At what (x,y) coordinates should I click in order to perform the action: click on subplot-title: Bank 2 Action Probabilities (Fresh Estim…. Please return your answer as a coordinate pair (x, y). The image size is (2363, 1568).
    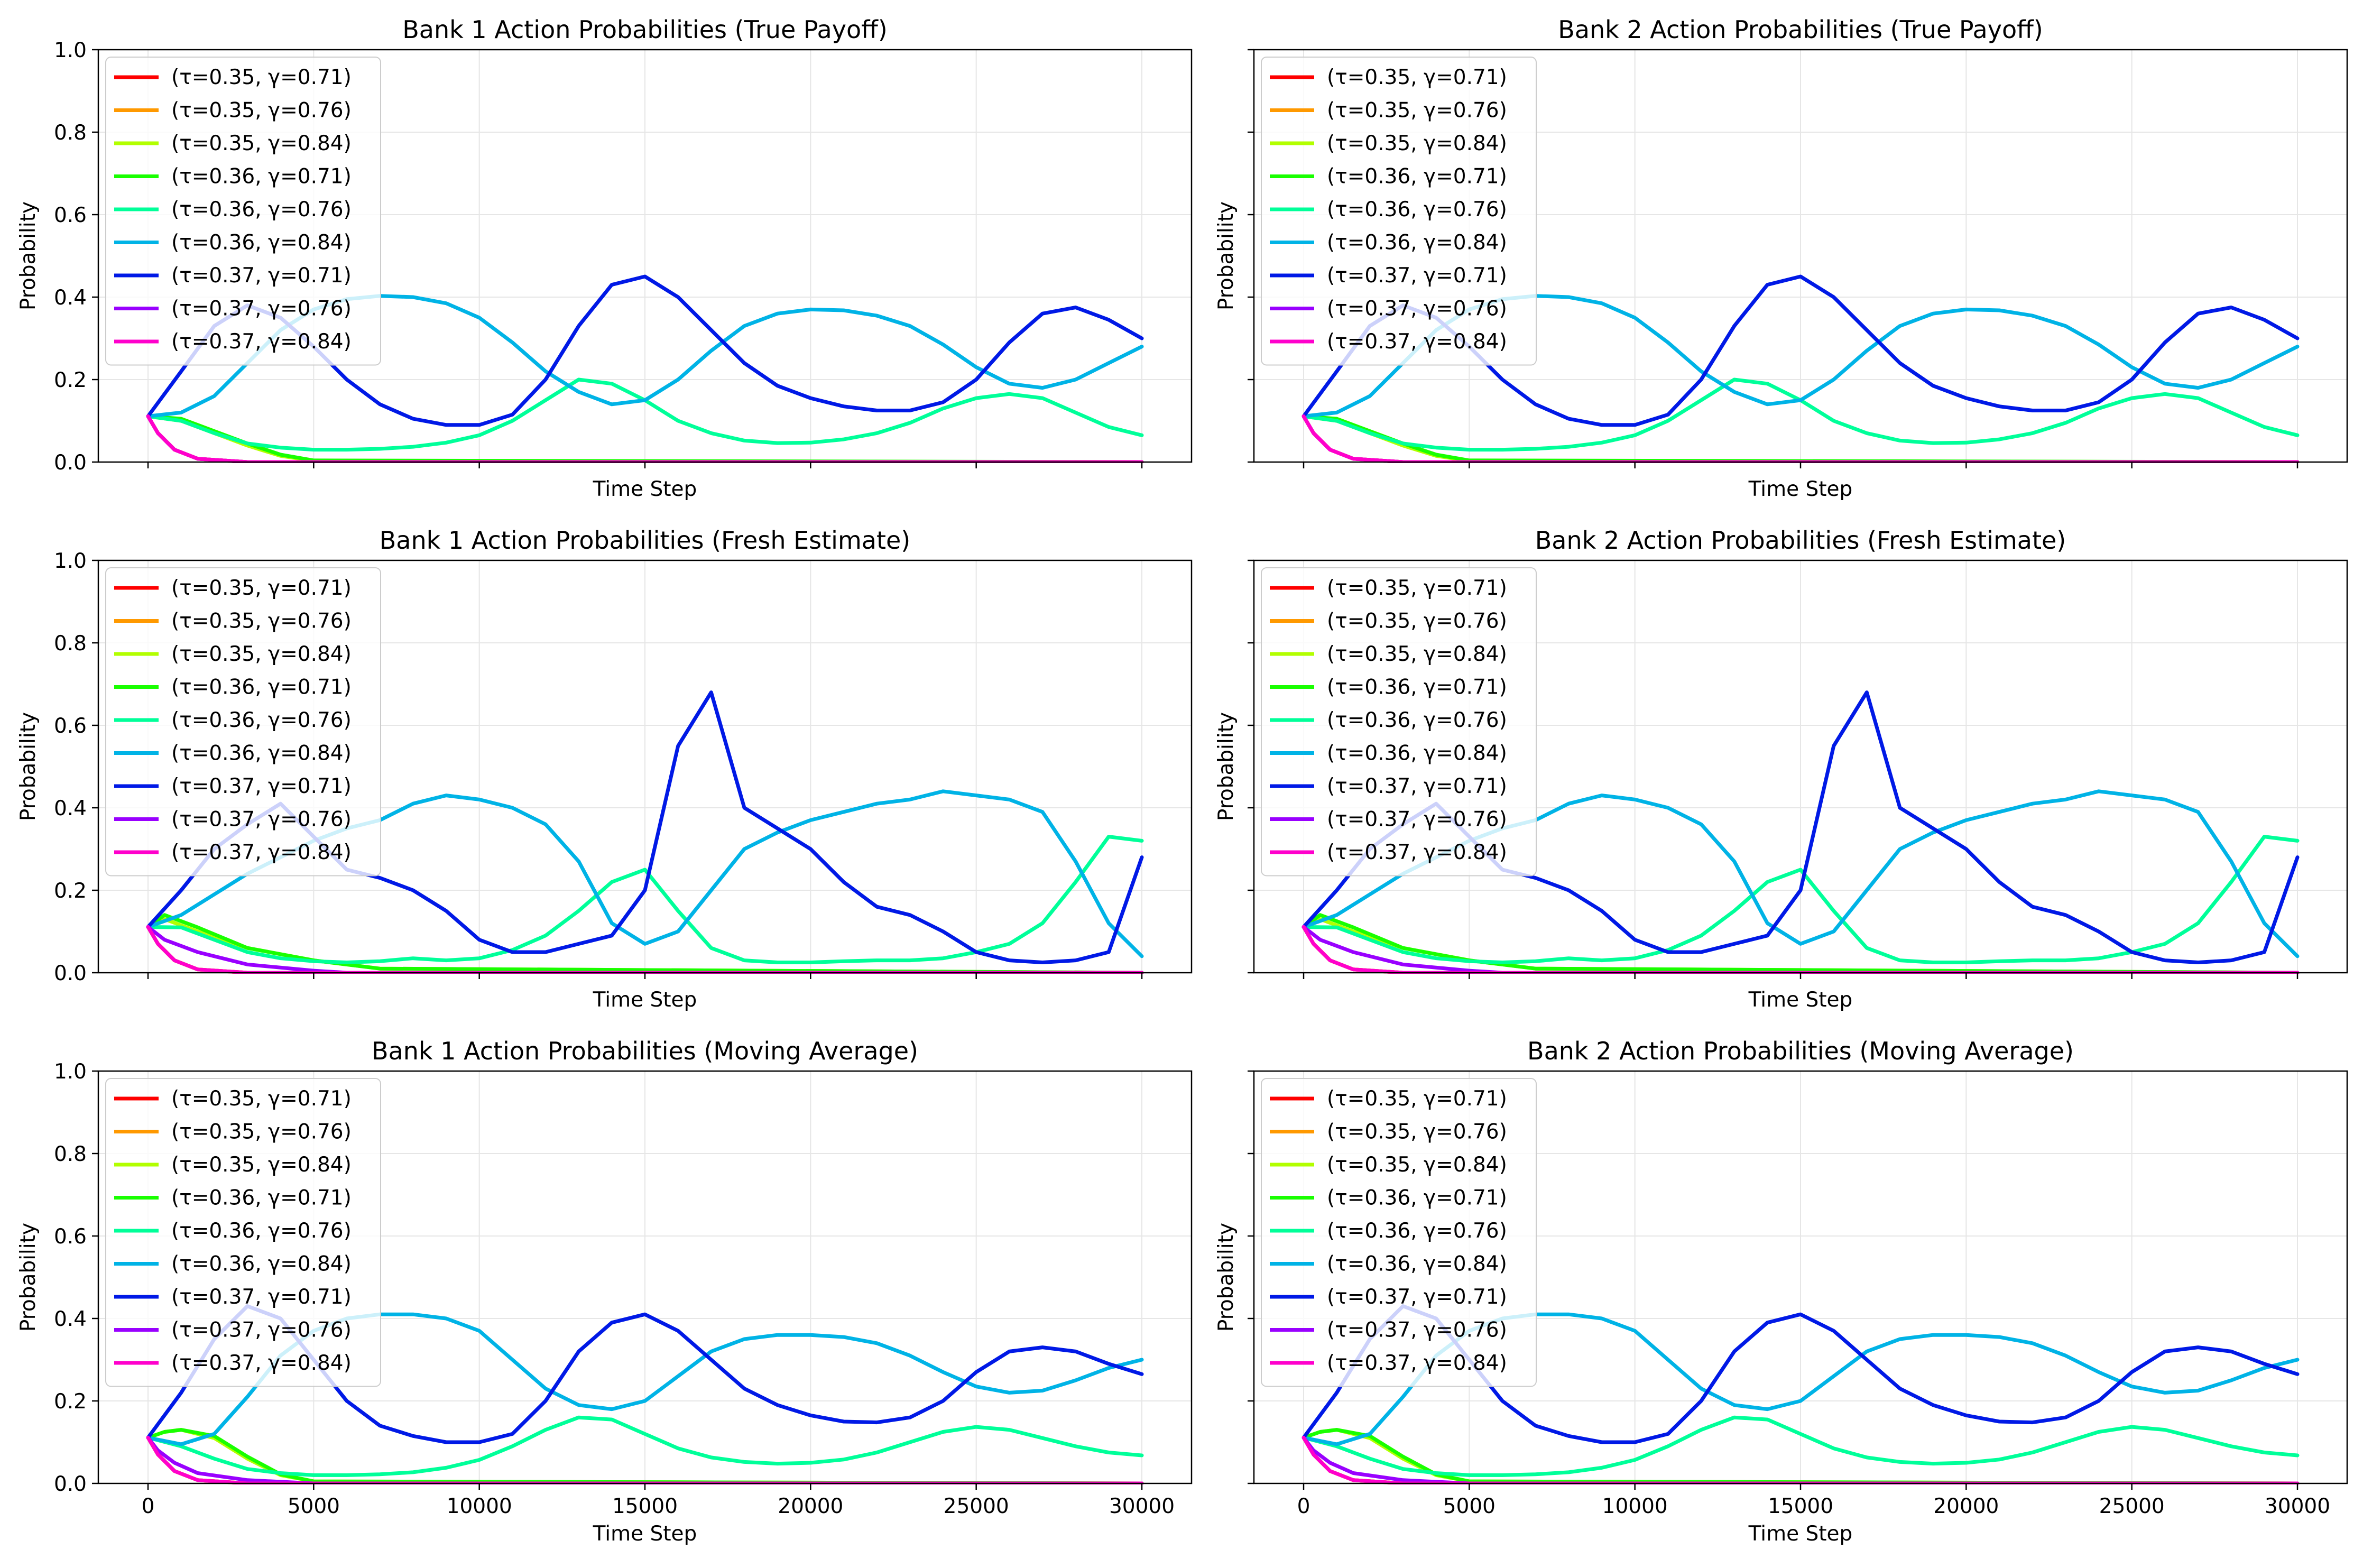
    Looking at the image, I should click on (1800, 540).